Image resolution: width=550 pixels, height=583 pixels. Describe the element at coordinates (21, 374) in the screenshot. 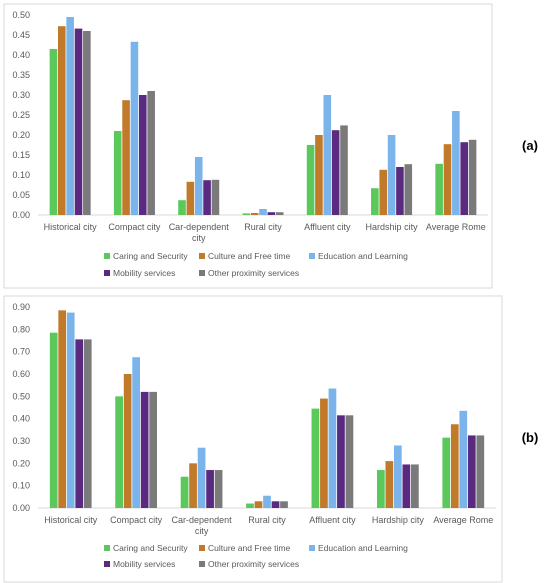

I see `y-tick-label: 0.60` at that location.